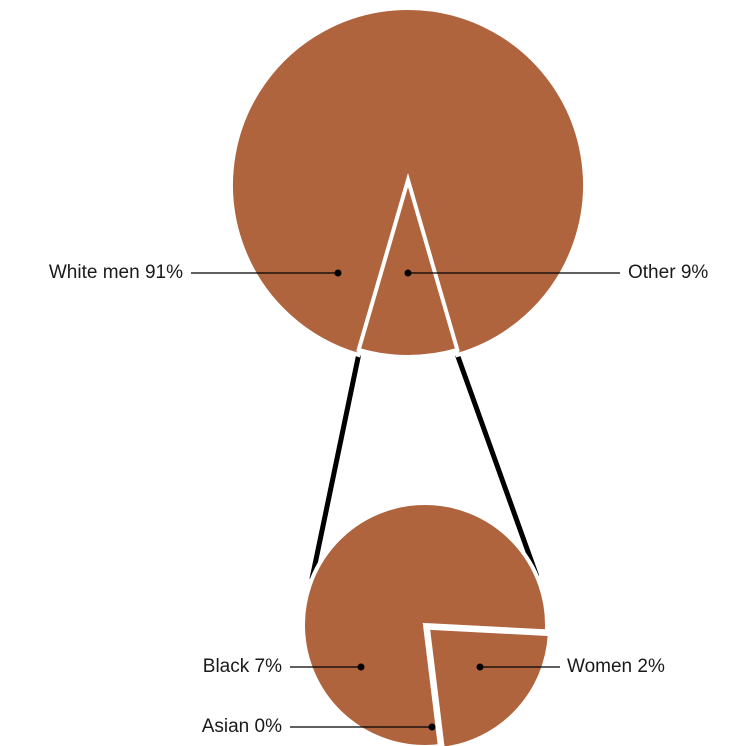 The width and height of the screenshot is (739, 746). Describe the element at coordinates (269, 666) in the screenshot. I see `slice-value: 7%` at that location.